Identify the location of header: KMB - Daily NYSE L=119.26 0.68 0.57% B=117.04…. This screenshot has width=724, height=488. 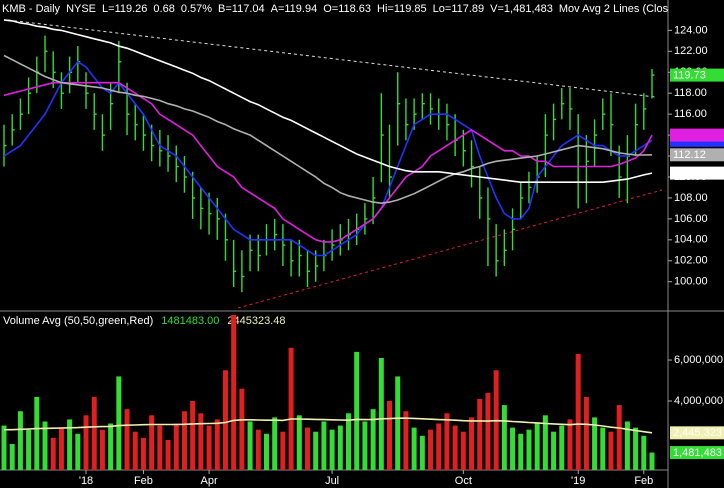
(335, 9).